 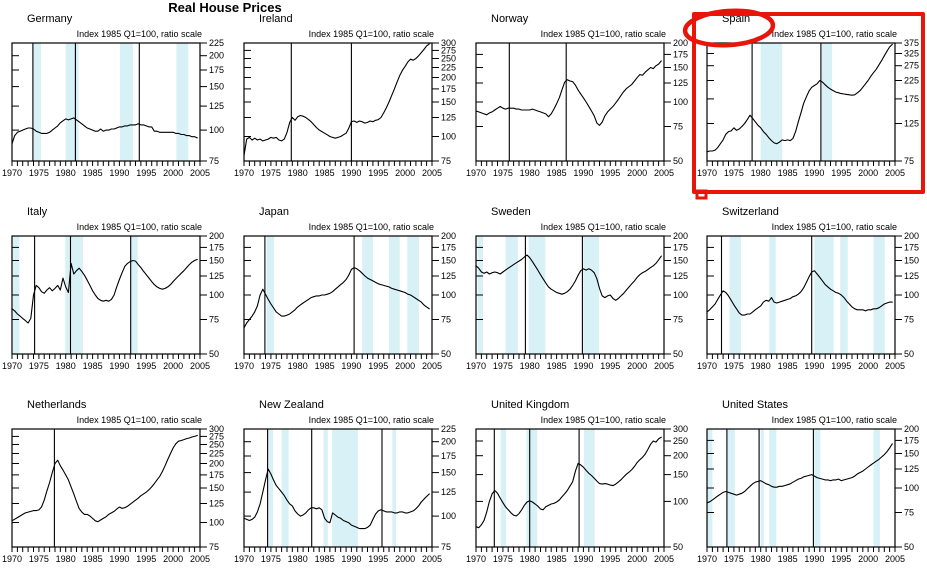 What do you see at coordinates (680, 441) in the screenshot?
I see `y-tick-label: 250` at bounding box center [680, 441].